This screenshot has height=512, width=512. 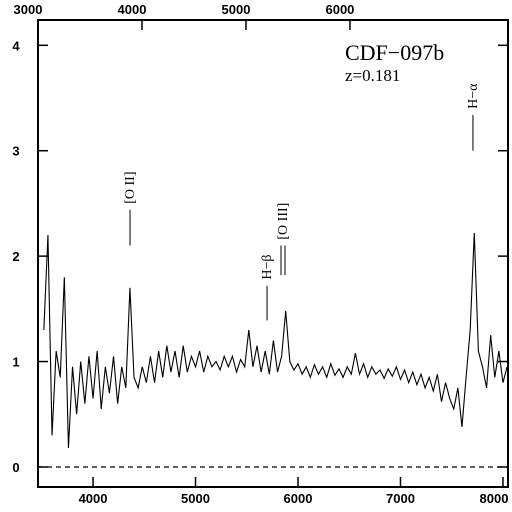 What do you see at coordinates (394, 52) in the screenshot?
I see `chart-title: CDF−097b` at bounding box center [394, 52].